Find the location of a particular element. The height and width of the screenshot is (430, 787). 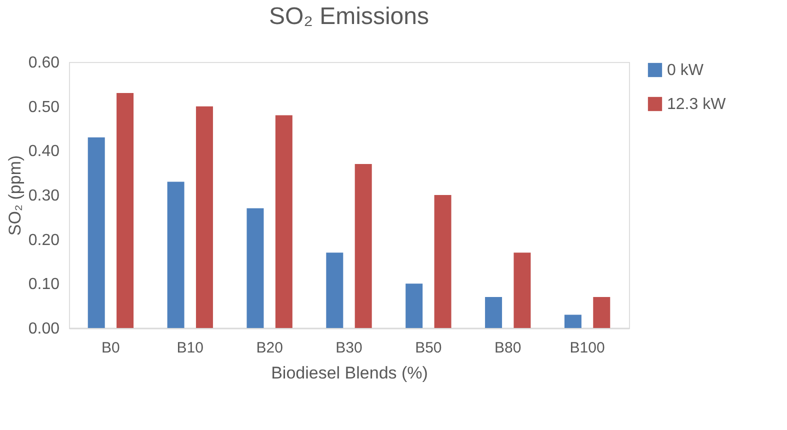

x-tick-label: B100 is located at coordinates (587, 348).